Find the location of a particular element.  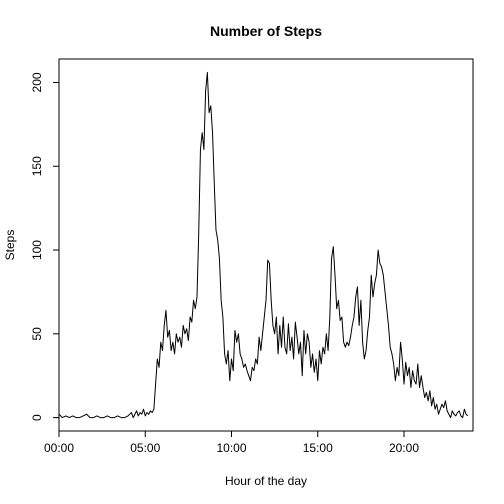

x-axis-label: Hour of the day is located at coordinates (266, 481).